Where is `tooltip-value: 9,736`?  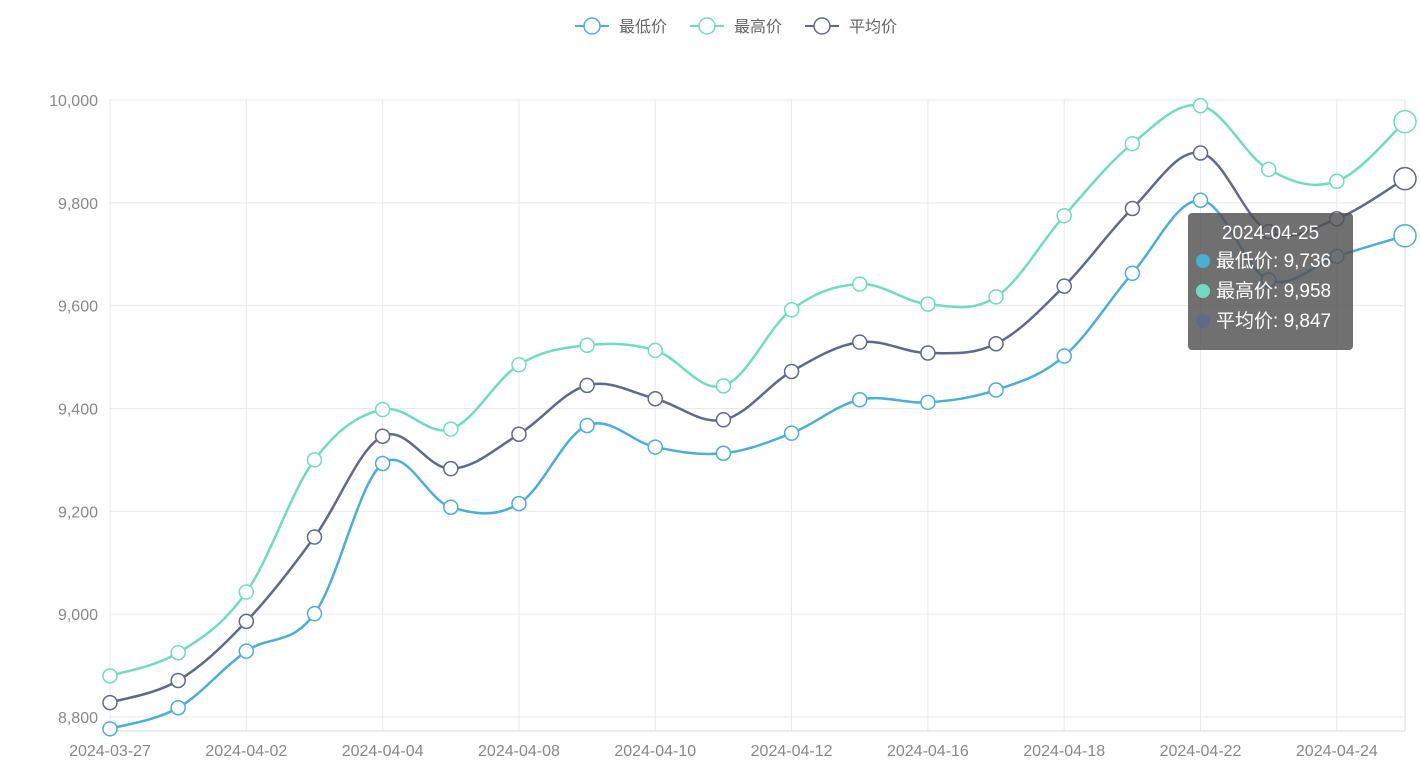
tooltip-value: 9,736 is located at coordinates (1307, 261).